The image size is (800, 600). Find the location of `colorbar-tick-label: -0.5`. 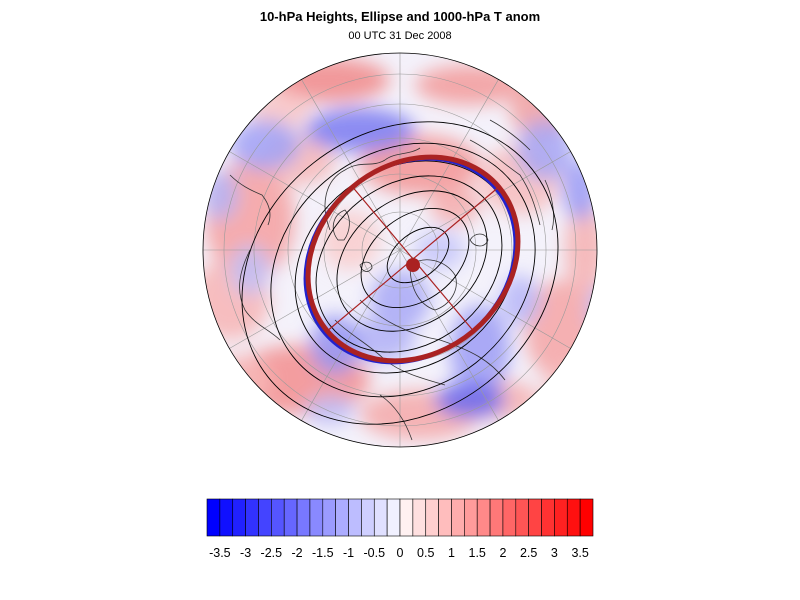

colorbar-tick-label: -0.5 is located at coordinates (374, 553).